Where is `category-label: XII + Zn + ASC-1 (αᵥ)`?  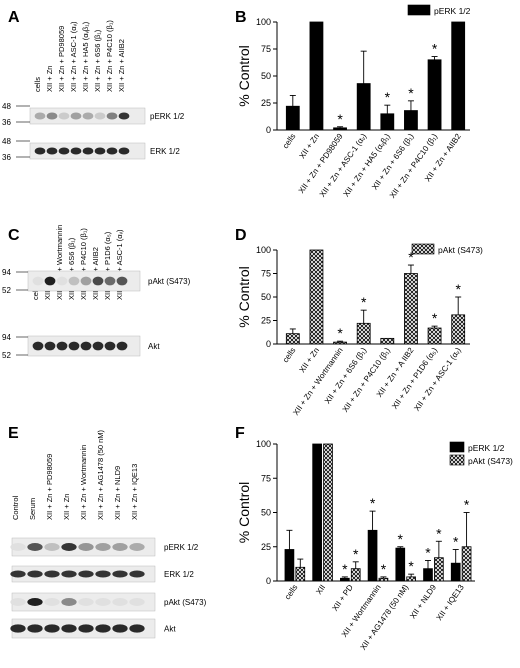
category-label: XII + Zn + ASC-1 (αᵥ) is located at coordinates (437, 379).